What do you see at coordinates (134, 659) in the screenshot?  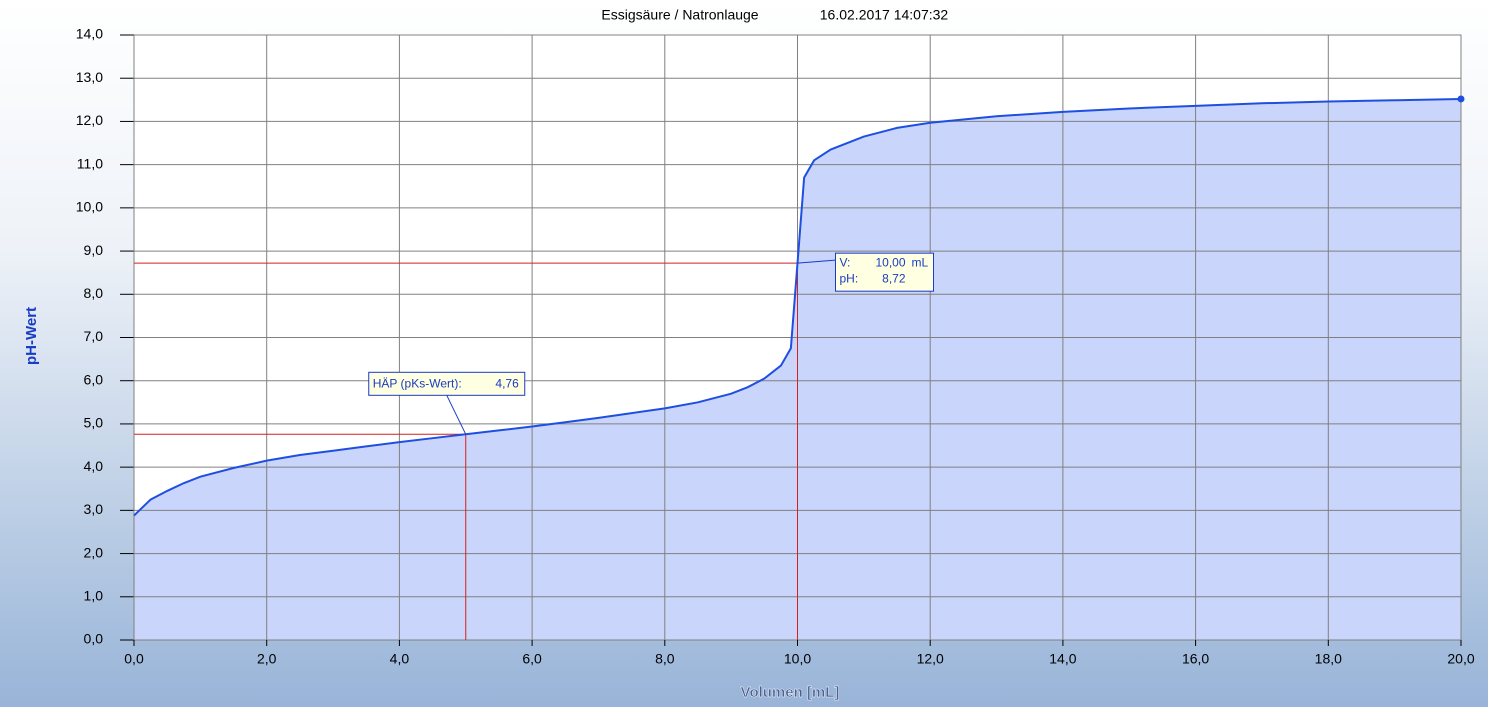 I see `x-tick-label: 0,0` at bounding box center [134, 659].